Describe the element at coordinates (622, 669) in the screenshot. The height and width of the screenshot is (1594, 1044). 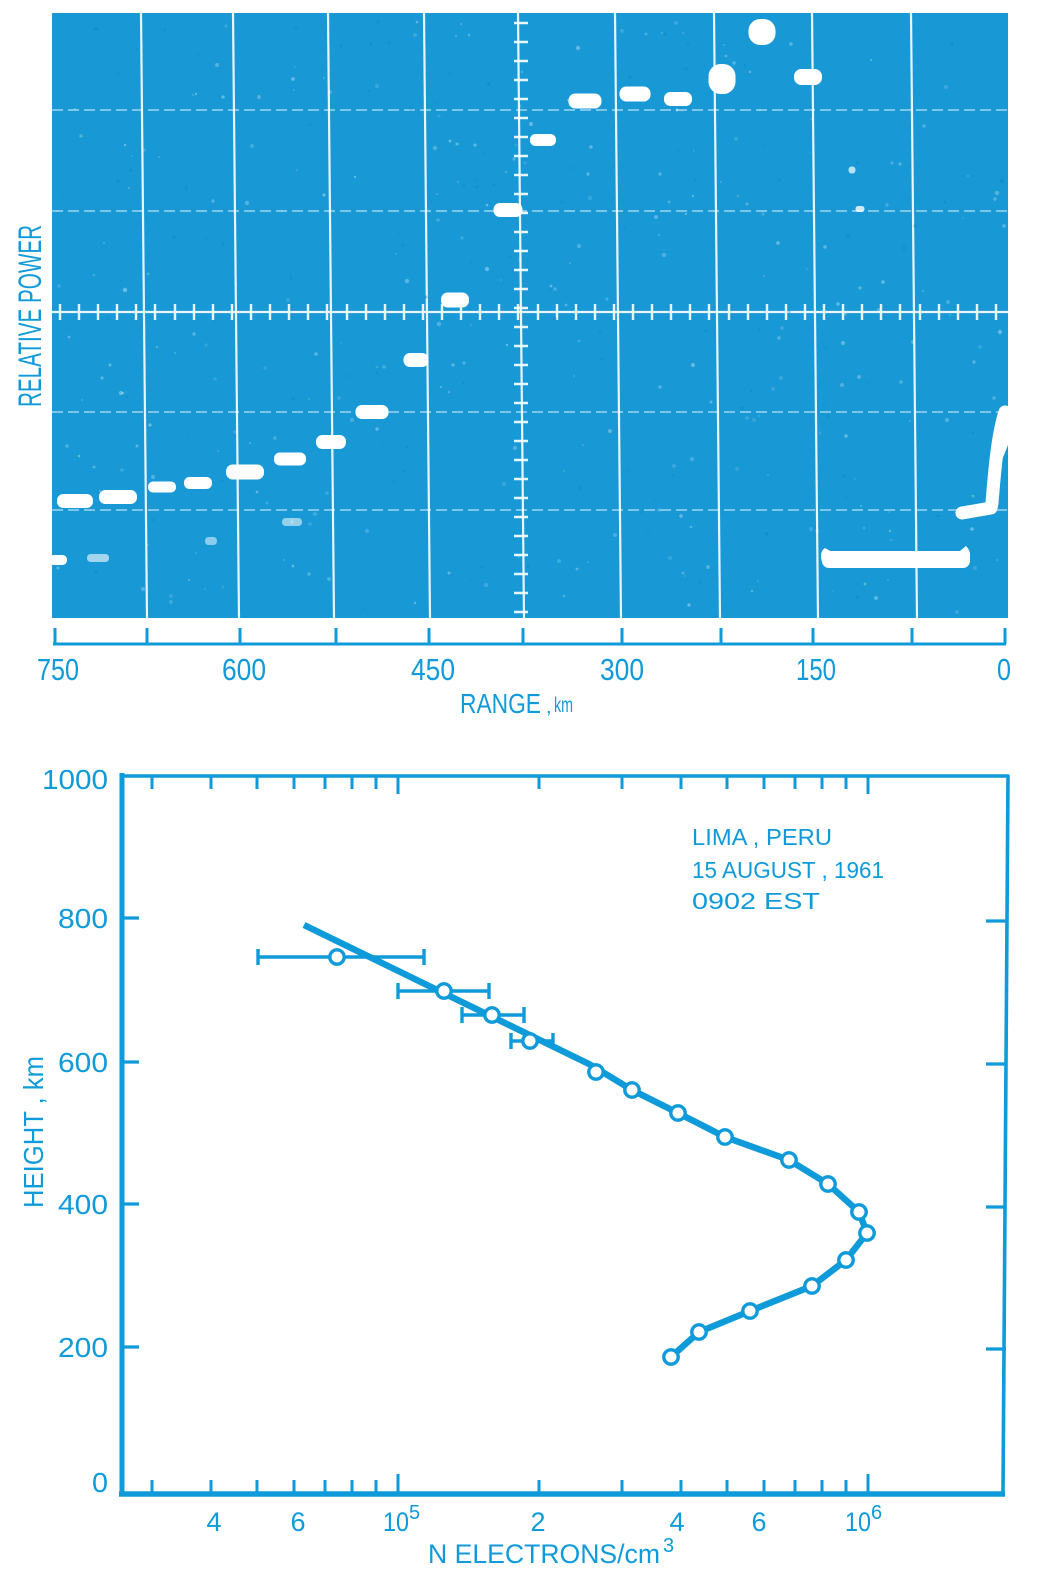
I see `svg-text: 300` at that location.